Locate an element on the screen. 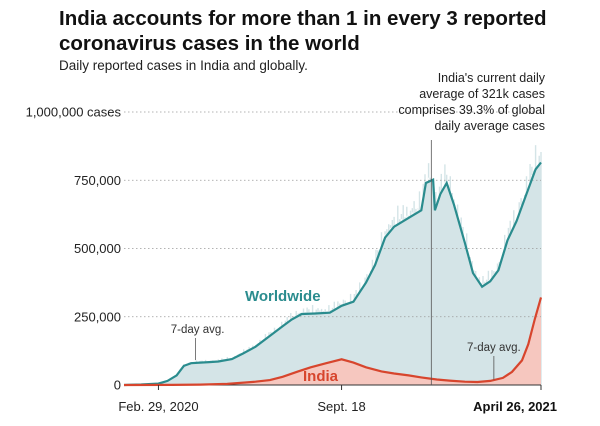  current-average-annotation: daily average cases is located at coordinates (490, 126).